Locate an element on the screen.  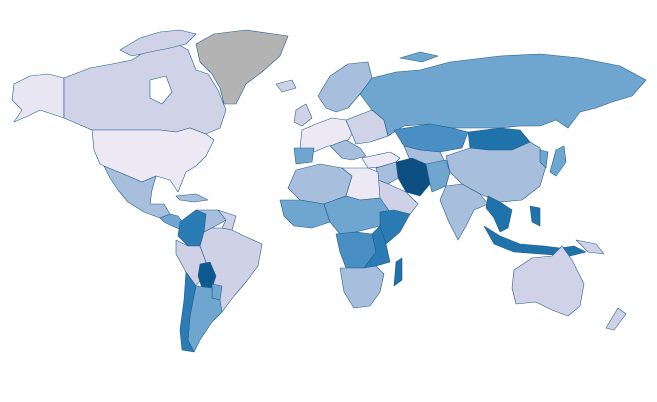
hudson-bay is located at coordinates (161, 90).